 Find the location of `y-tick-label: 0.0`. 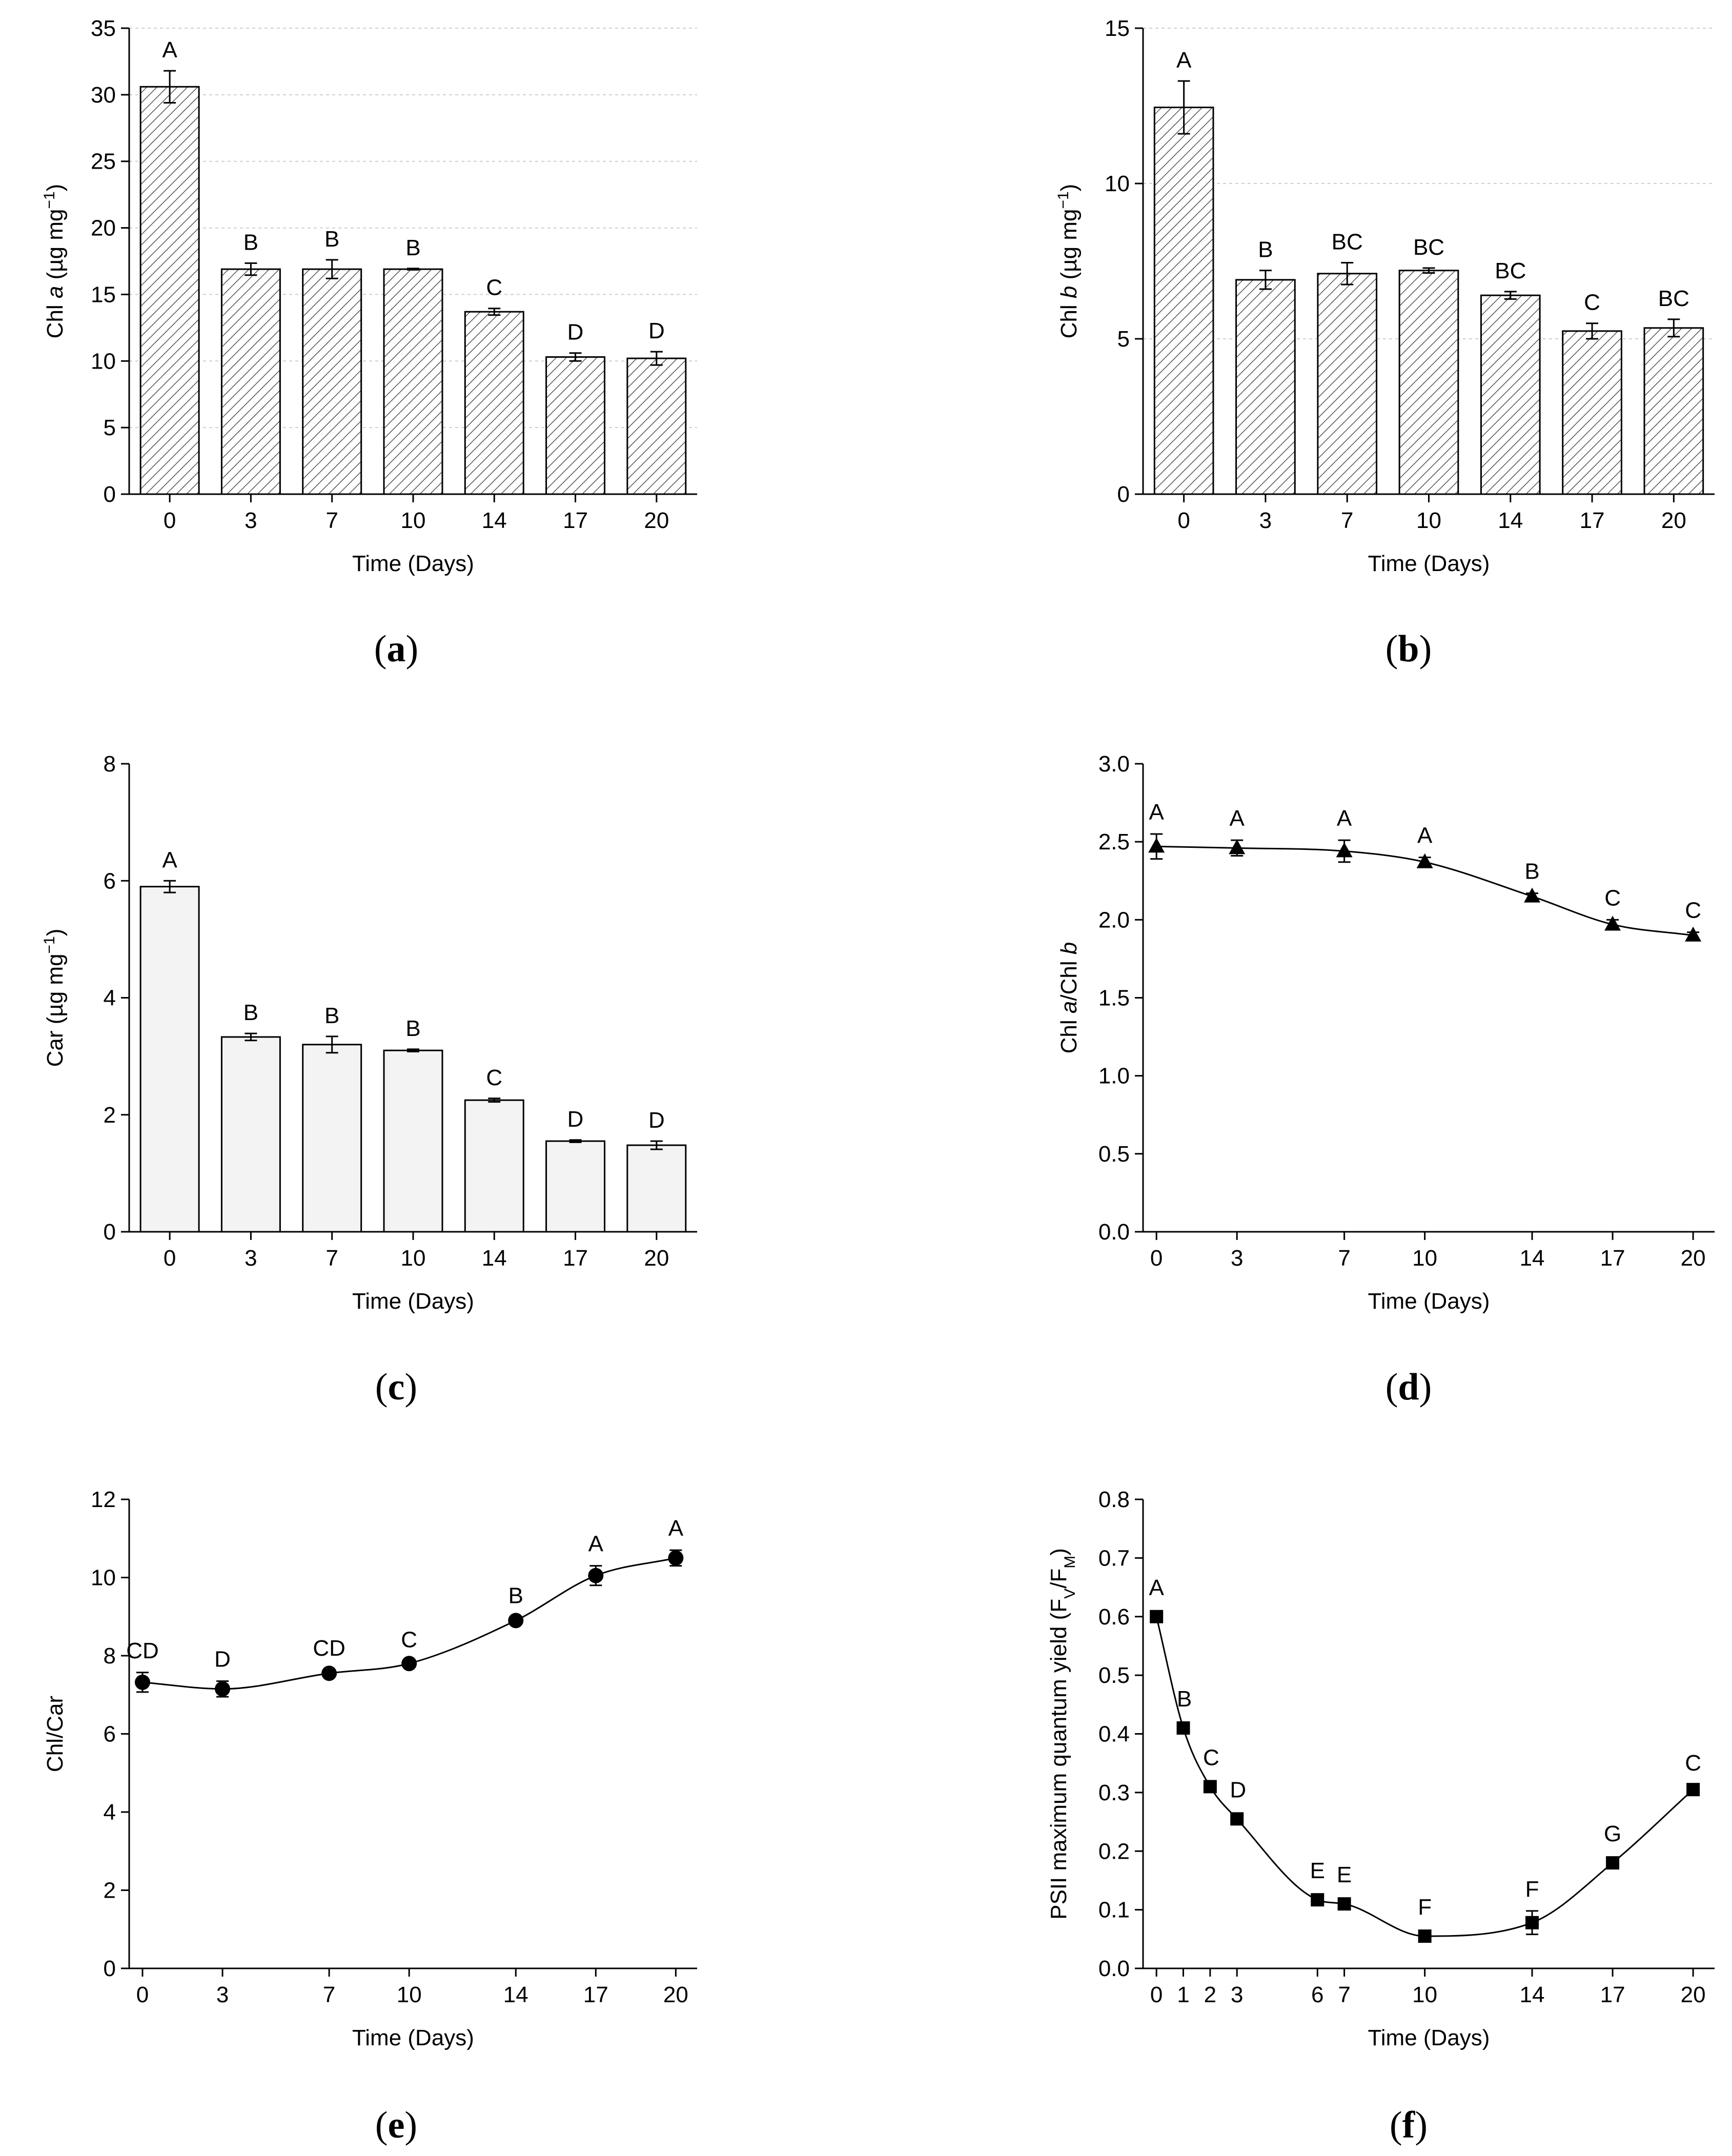

y-tick-label: 0.0 is located at coordinates (1114, 1232).